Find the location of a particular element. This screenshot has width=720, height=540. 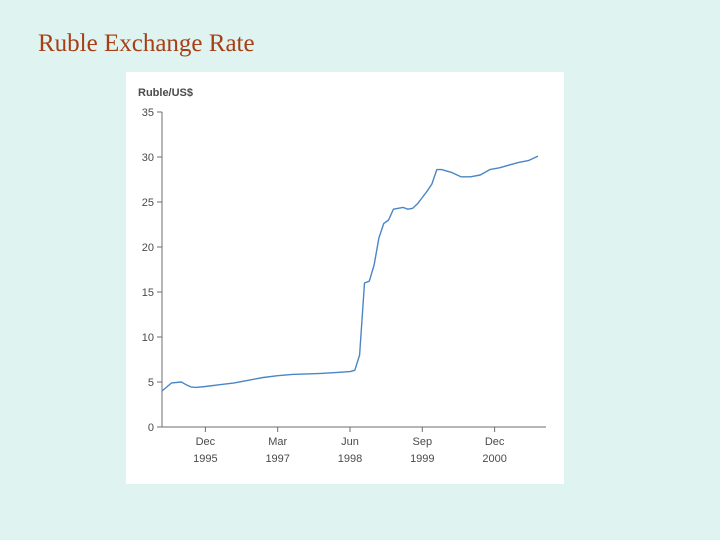

y-tick-label: 20 is located at coordinates (148, 248).